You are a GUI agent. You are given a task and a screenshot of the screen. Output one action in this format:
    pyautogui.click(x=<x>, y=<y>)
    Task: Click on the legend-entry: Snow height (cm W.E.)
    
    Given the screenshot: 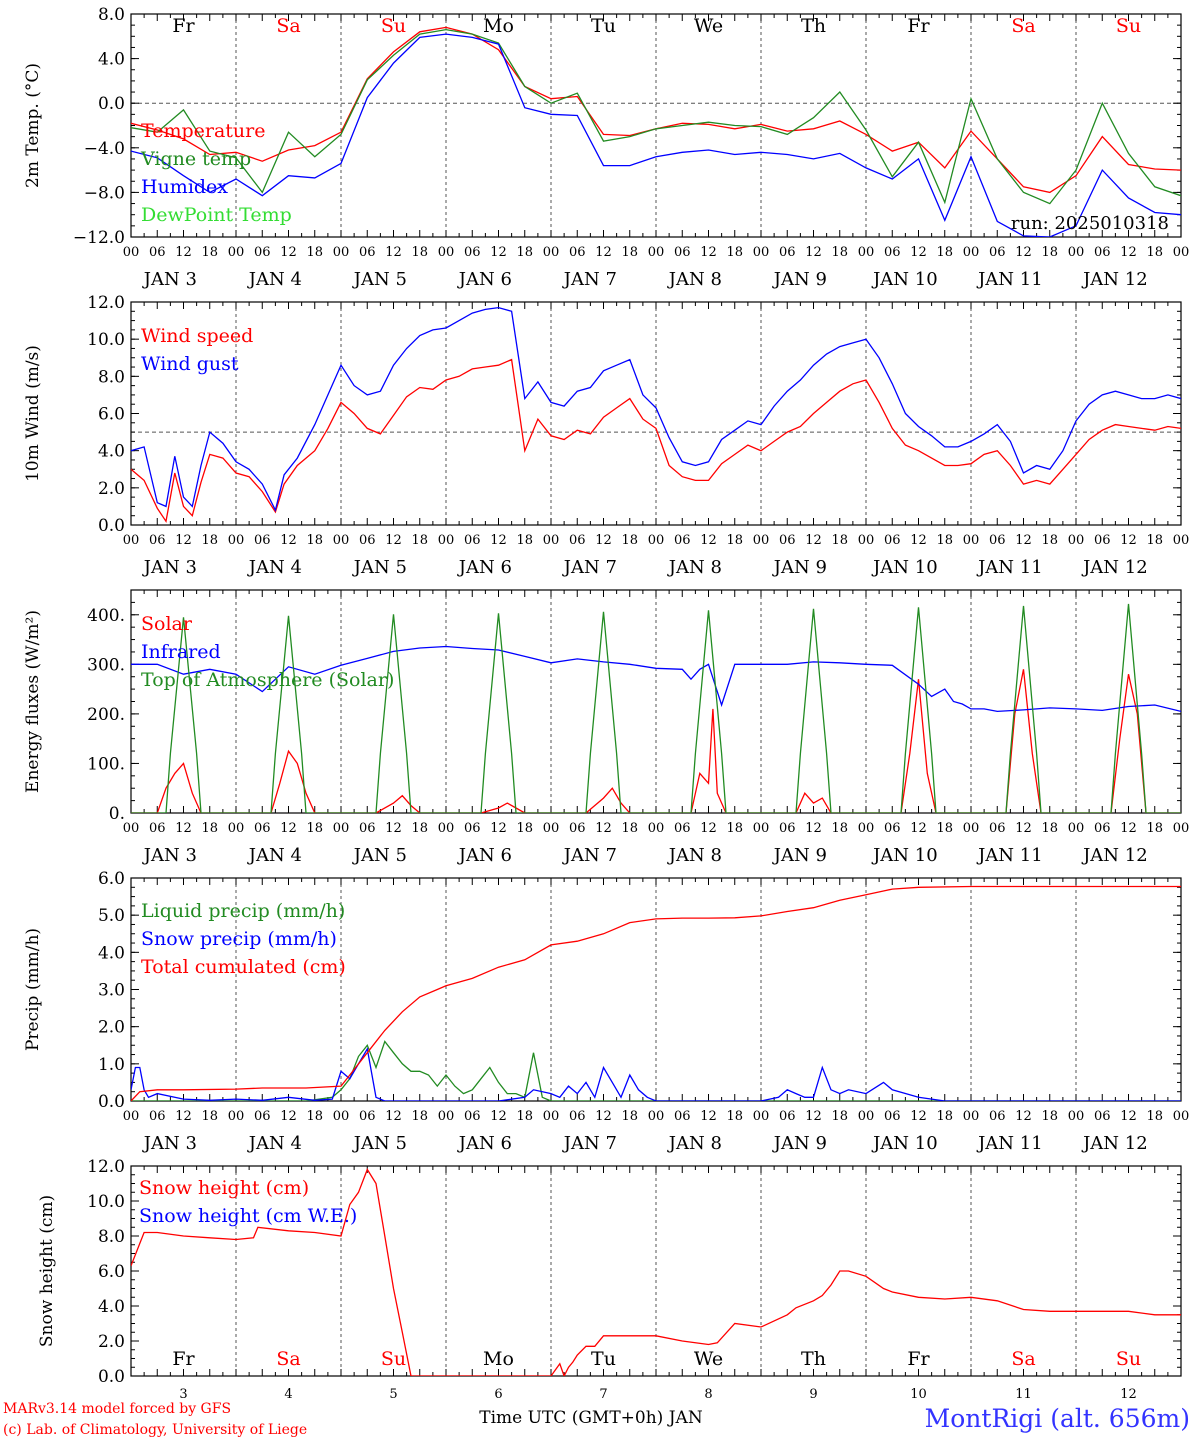 What is the action you would take?
    pyautogui.click(x=248, y=1216)
    